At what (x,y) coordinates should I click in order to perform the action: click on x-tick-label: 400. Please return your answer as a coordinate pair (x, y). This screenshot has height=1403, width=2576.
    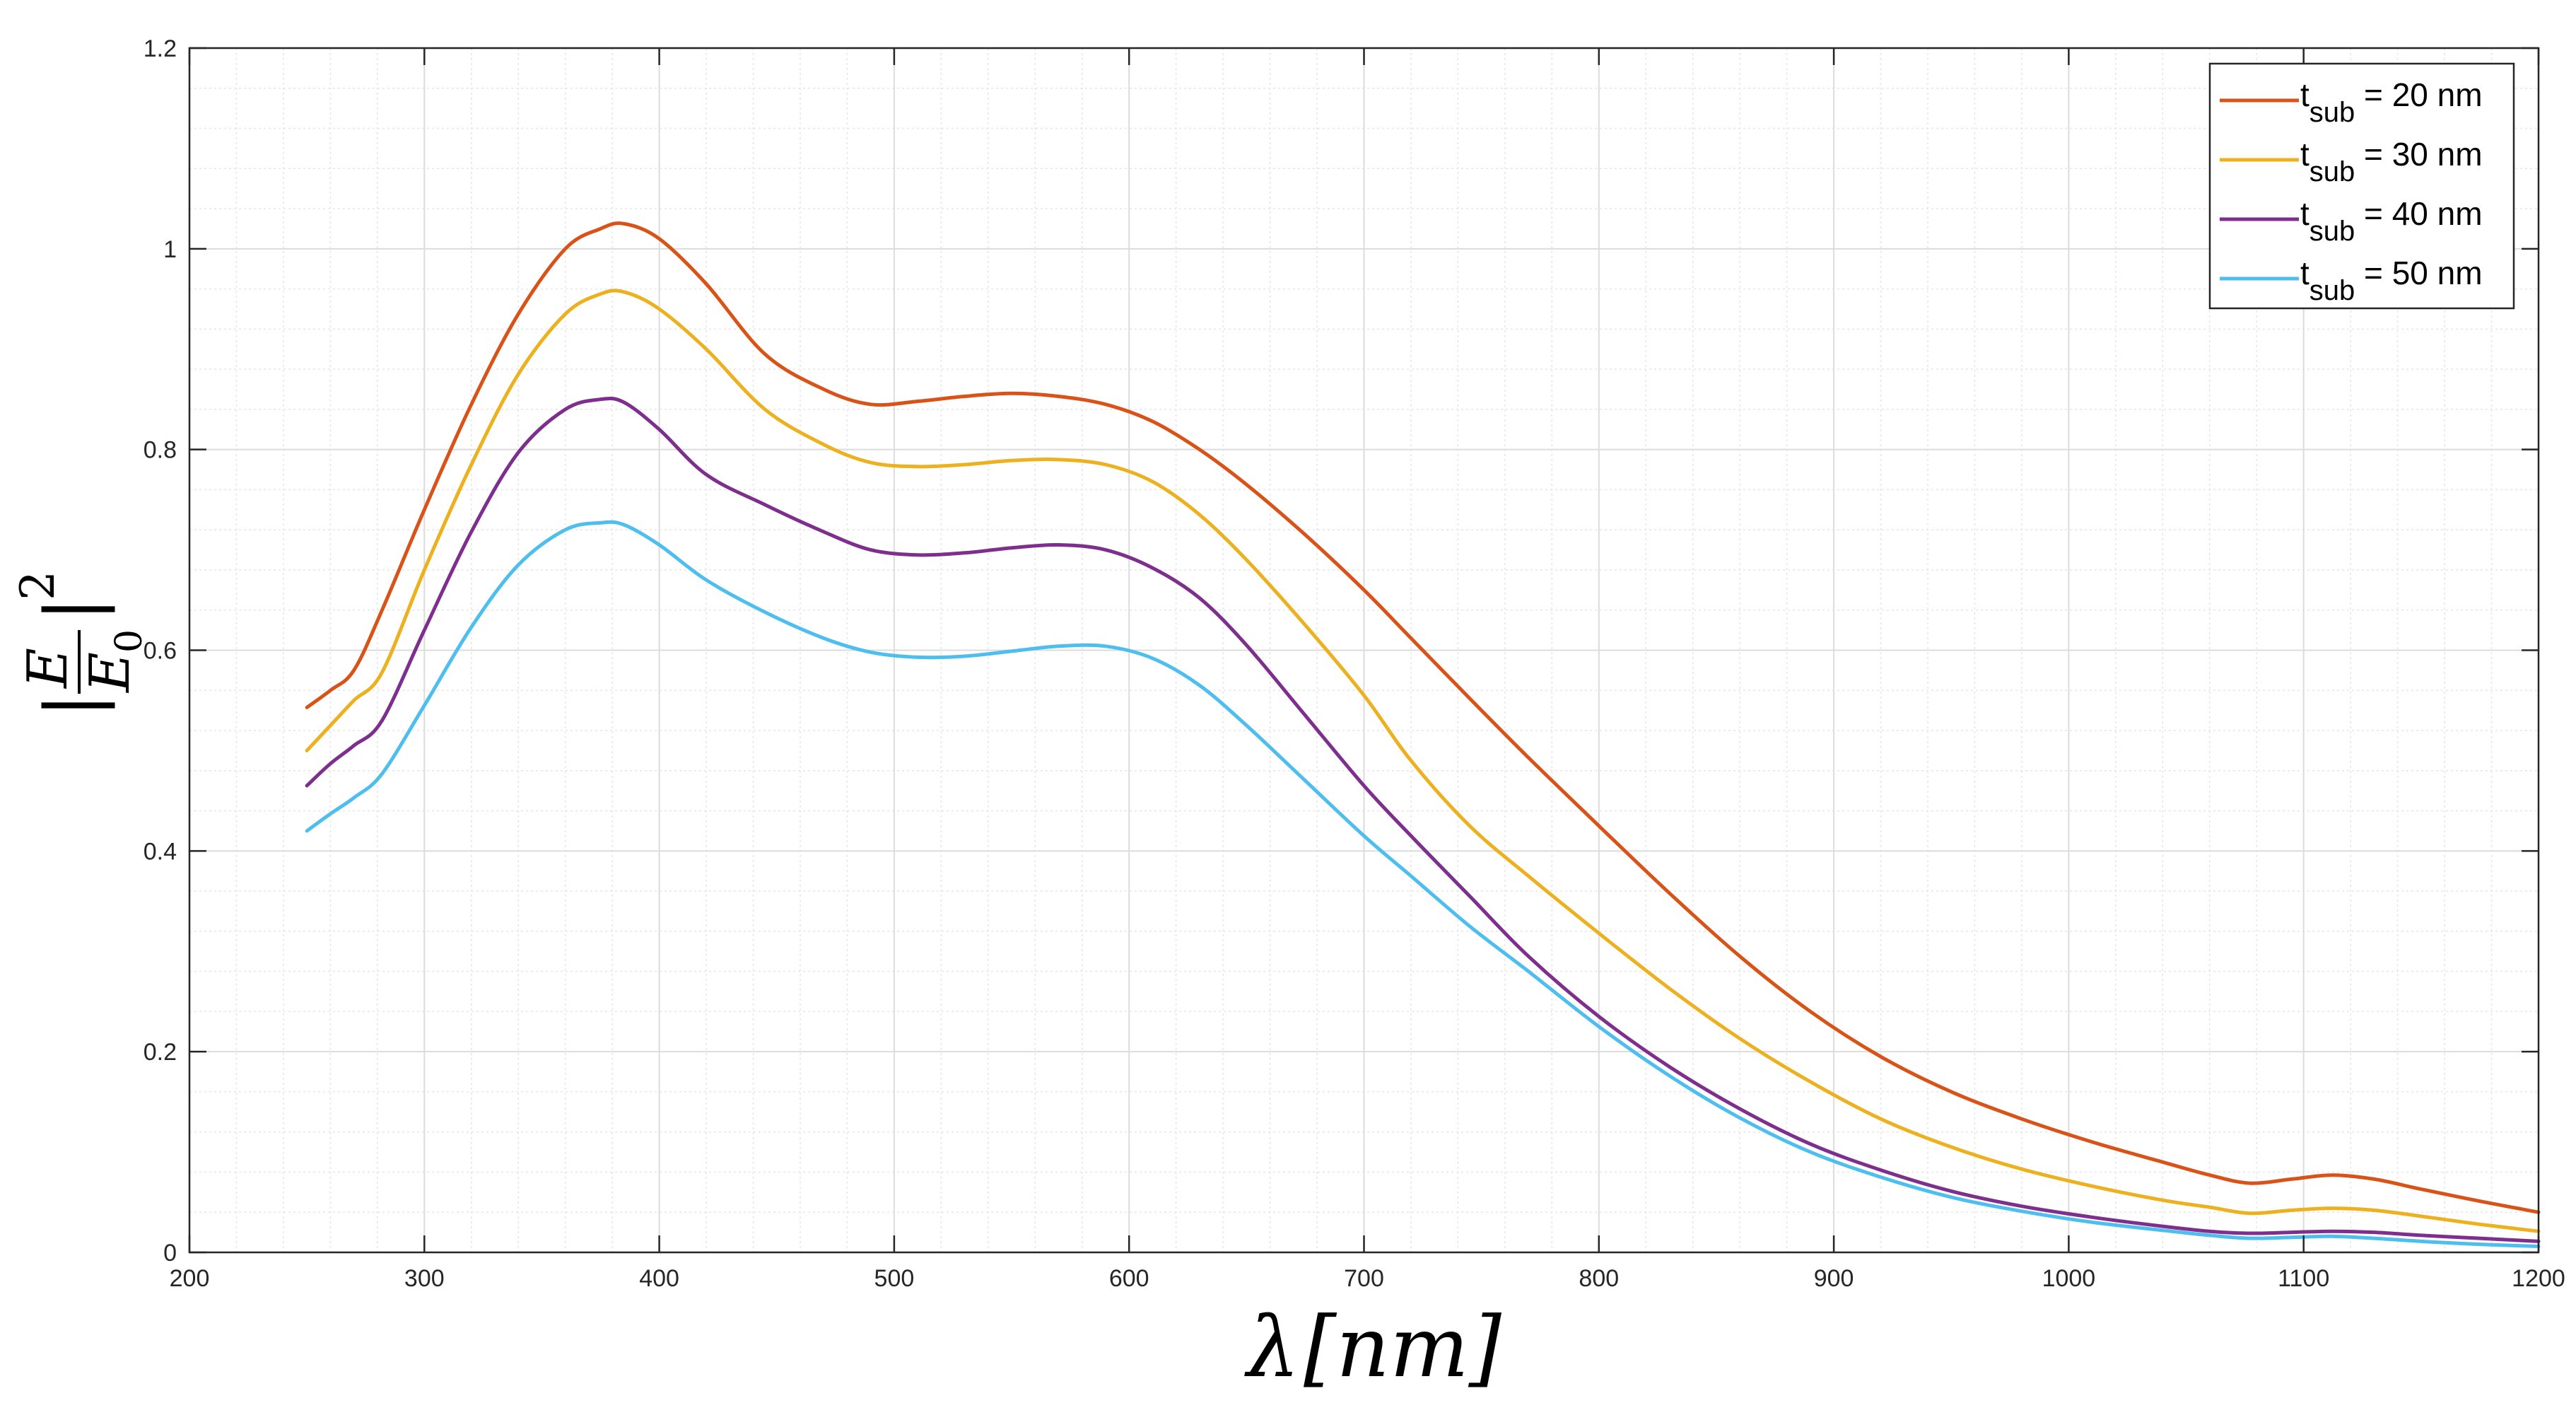
    Looking at the image, I should click on (659, 1278).